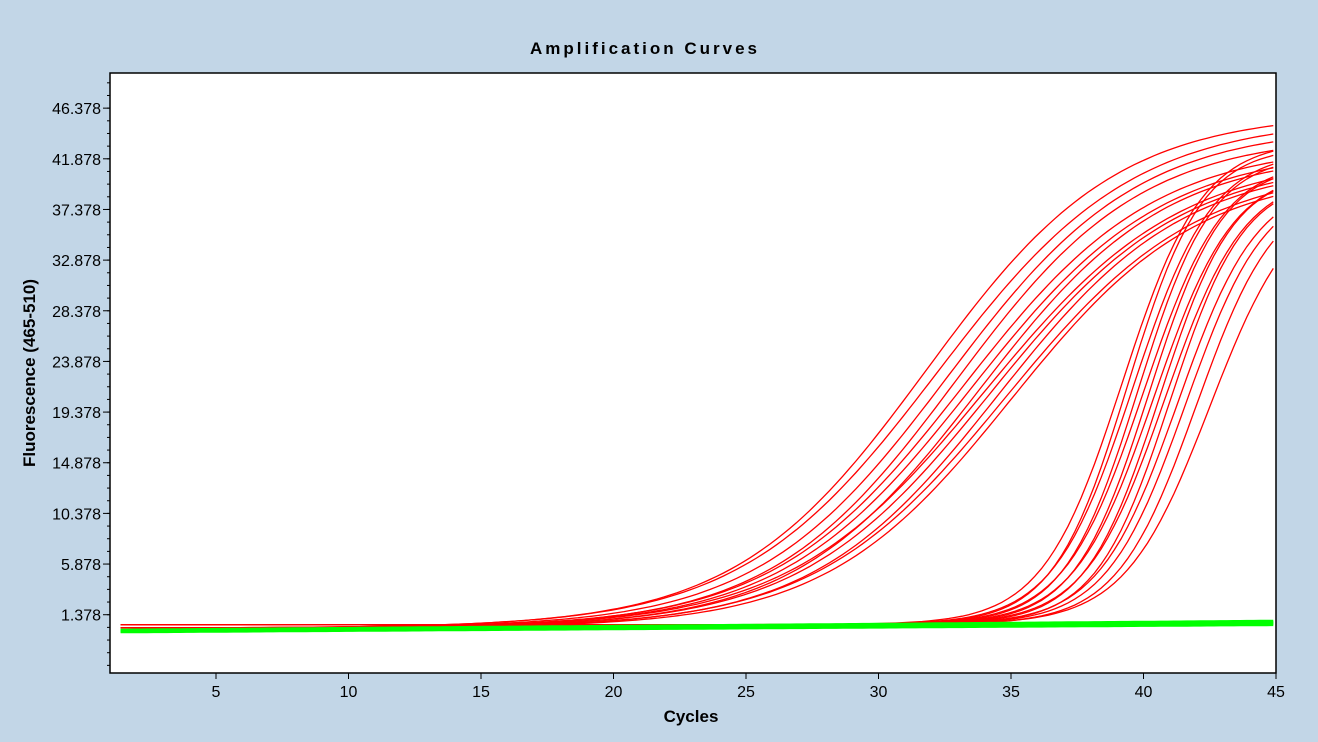 The width and height of the screenshot is (1318, 742). Describe the element at coordinates (691, 716) in the screenshot. I see `x-axis-label: Cycles` at that location.